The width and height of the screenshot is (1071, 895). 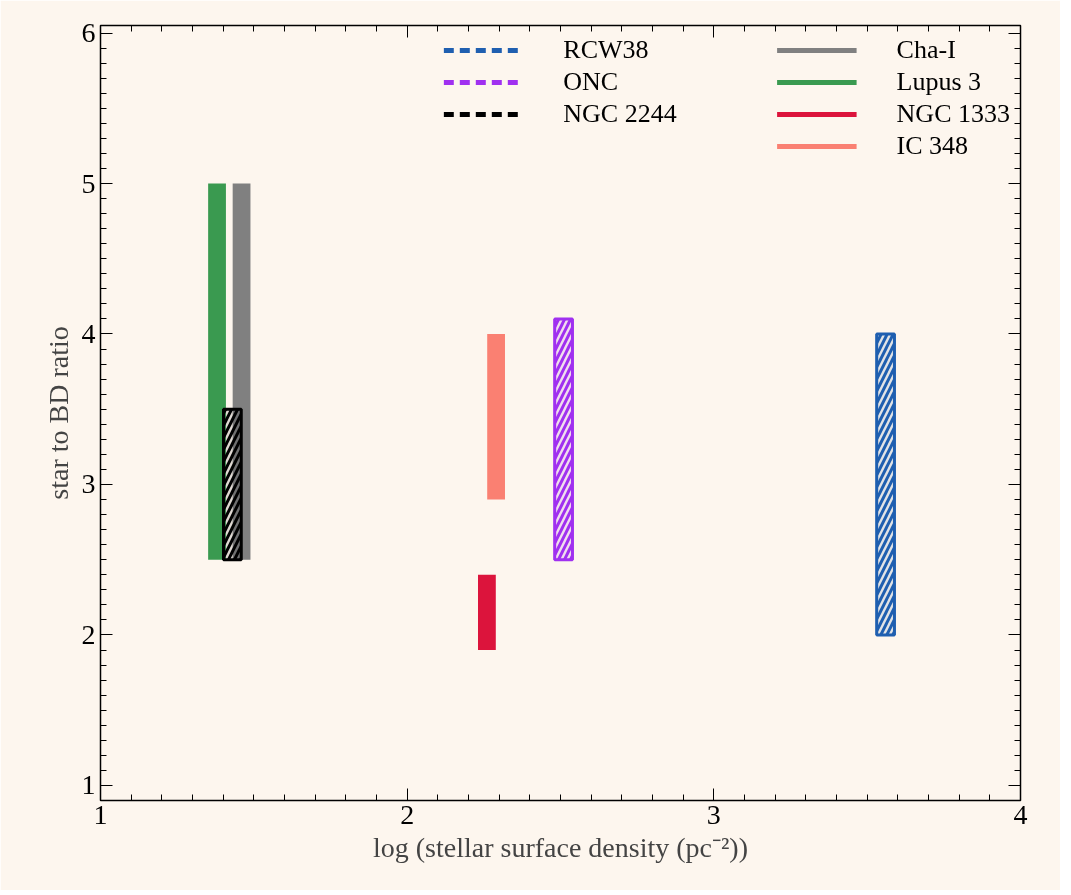 I want to click on legend-label: NGC 2244, so click(x=620, y=114).